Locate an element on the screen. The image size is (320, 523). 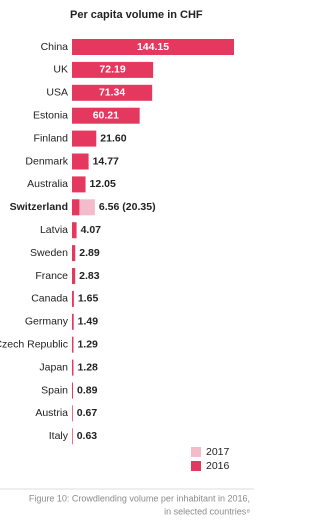
category-label: Czech Republic is located at coordinates (34, 344).